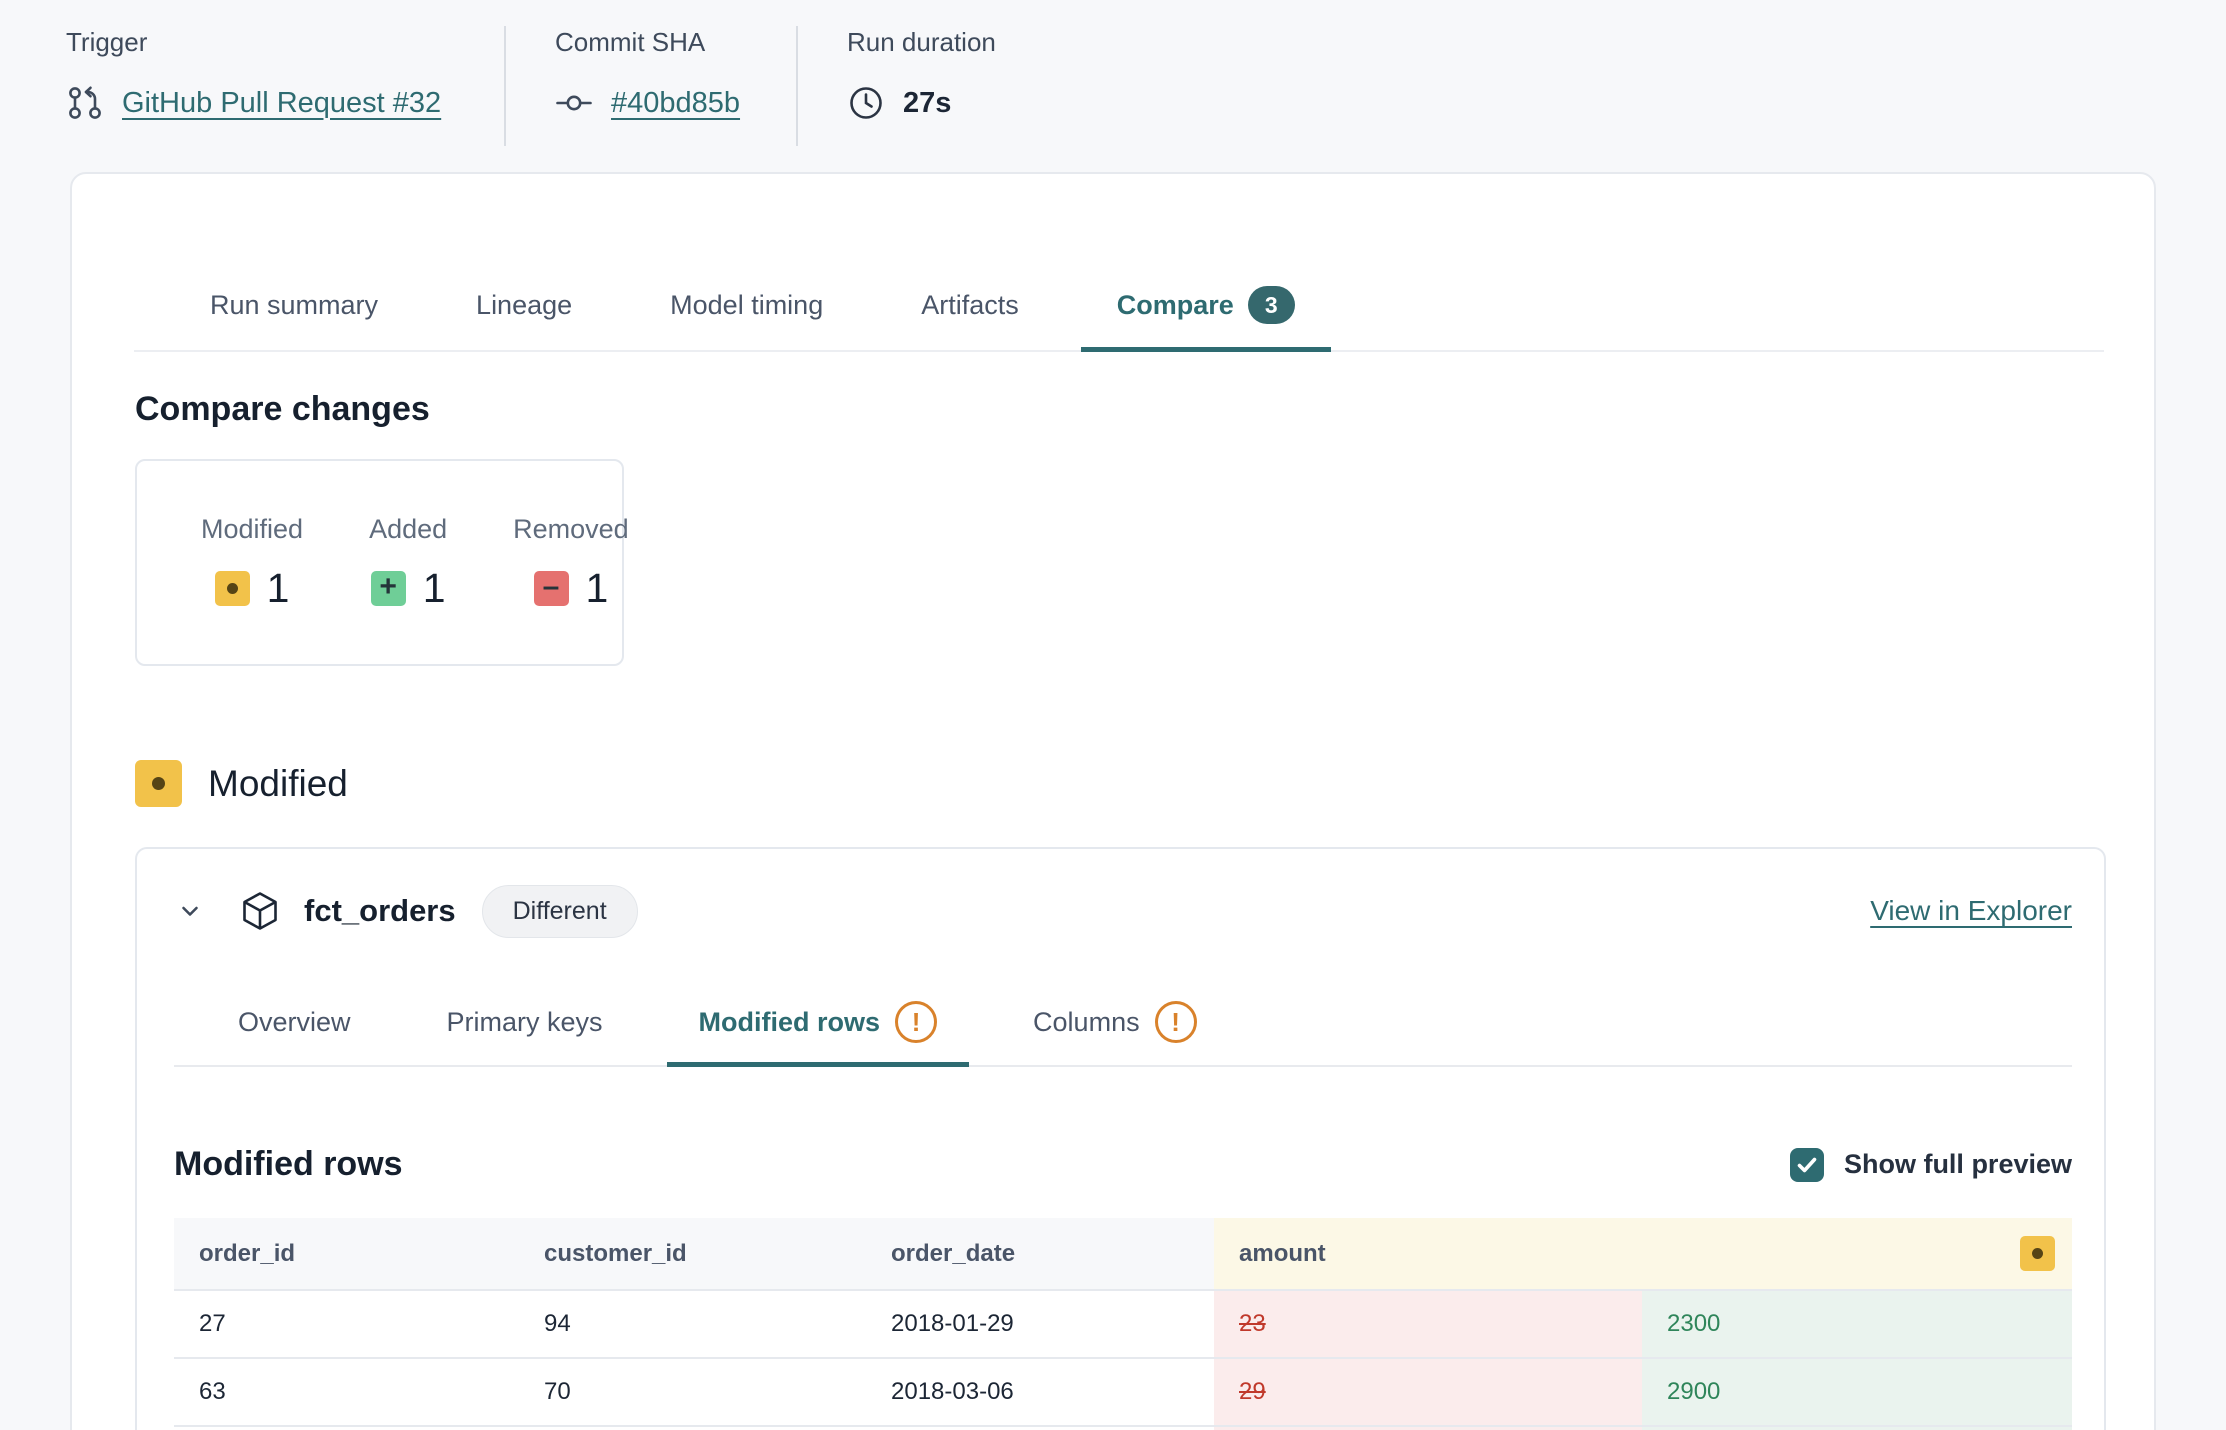 This screenshot has width=2226, height=1430. Describe the element at coordinates (260, 911) in the screenshot. I see `model-cube-icon` at that location.